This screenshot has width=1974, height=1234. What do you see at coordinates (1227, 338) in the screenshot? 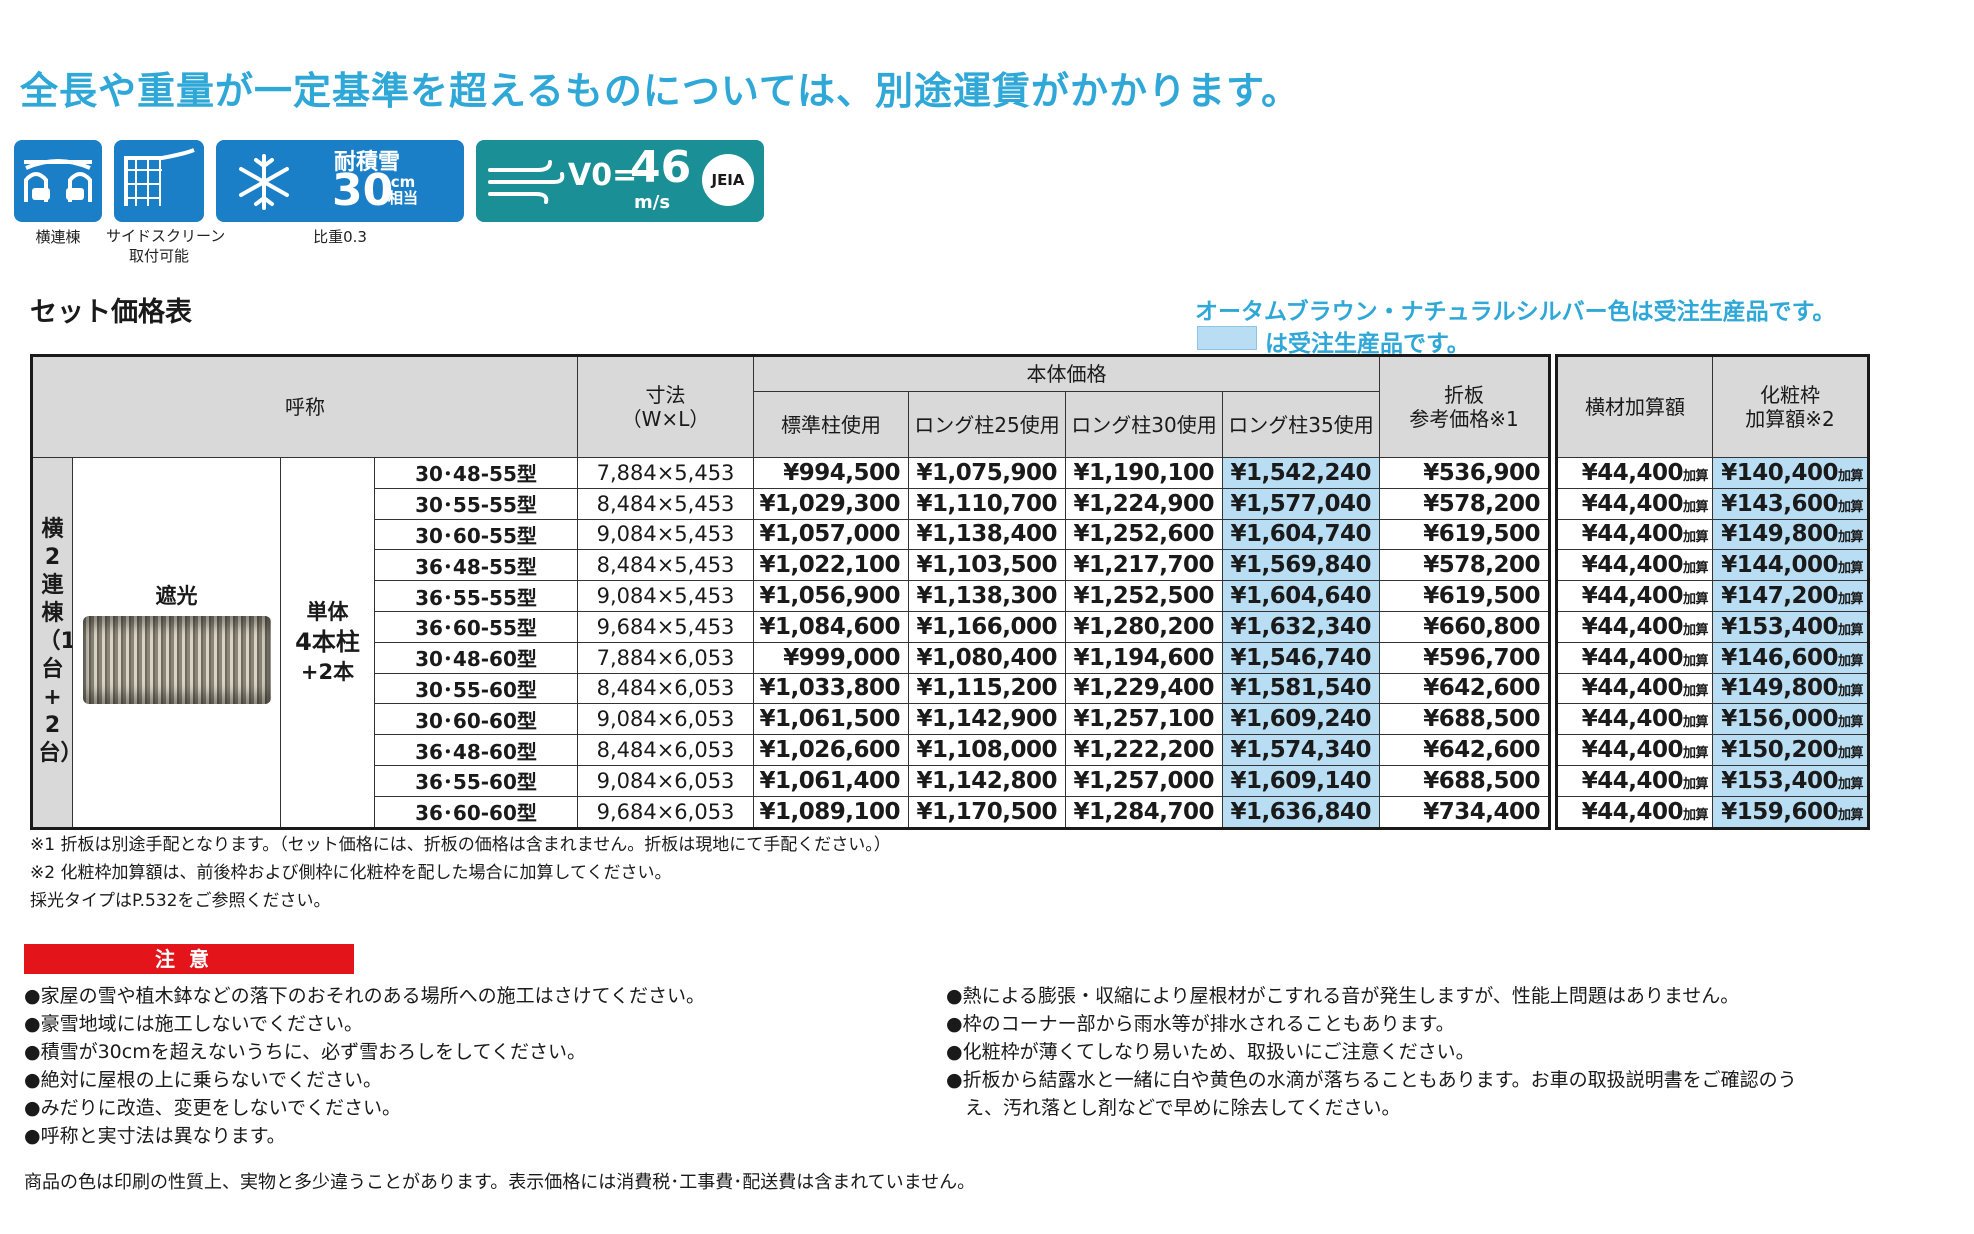
I see `custom-order-swatch` at bounding box center [1227, 338].